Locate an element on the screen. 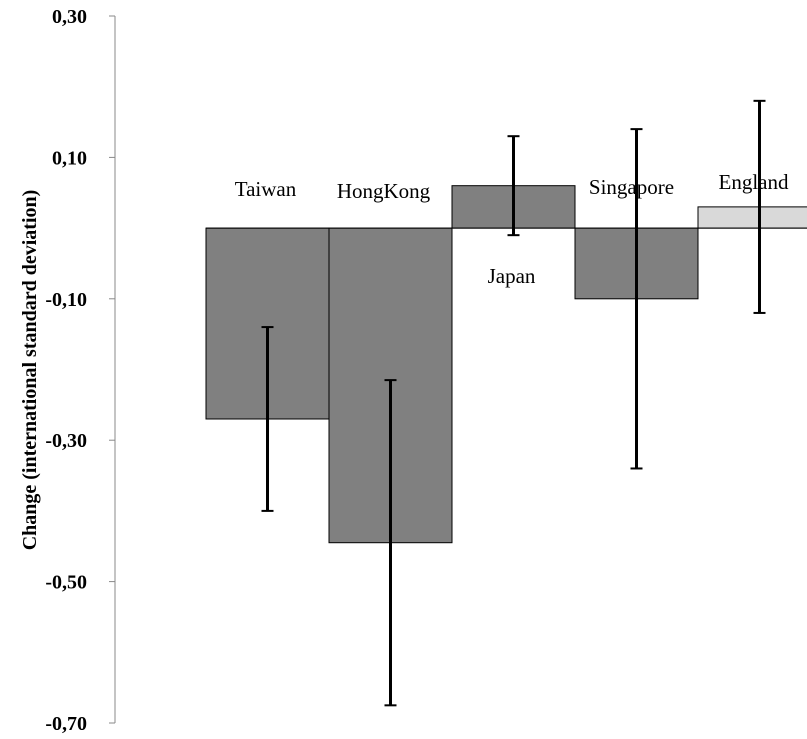 The width and height of the screenshot is (807, 739). category-label-hongkong: HongKong is located at coordinates (384, 191).